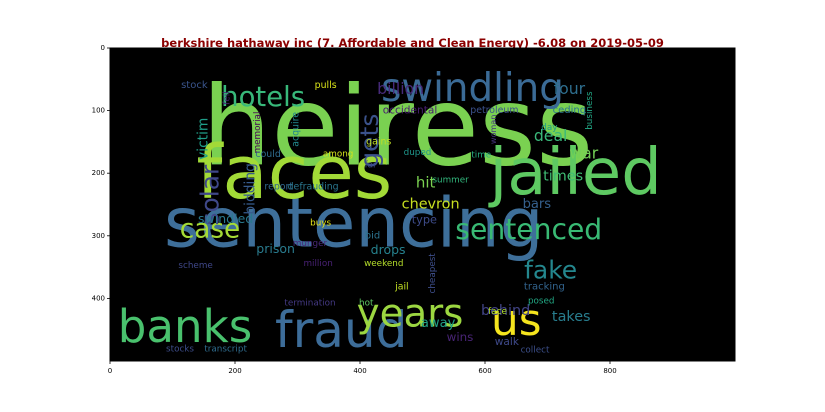  Describe the element at coordinates (433, 273) in the screenshot. I see `word-cheapest: cheapest` at that location.